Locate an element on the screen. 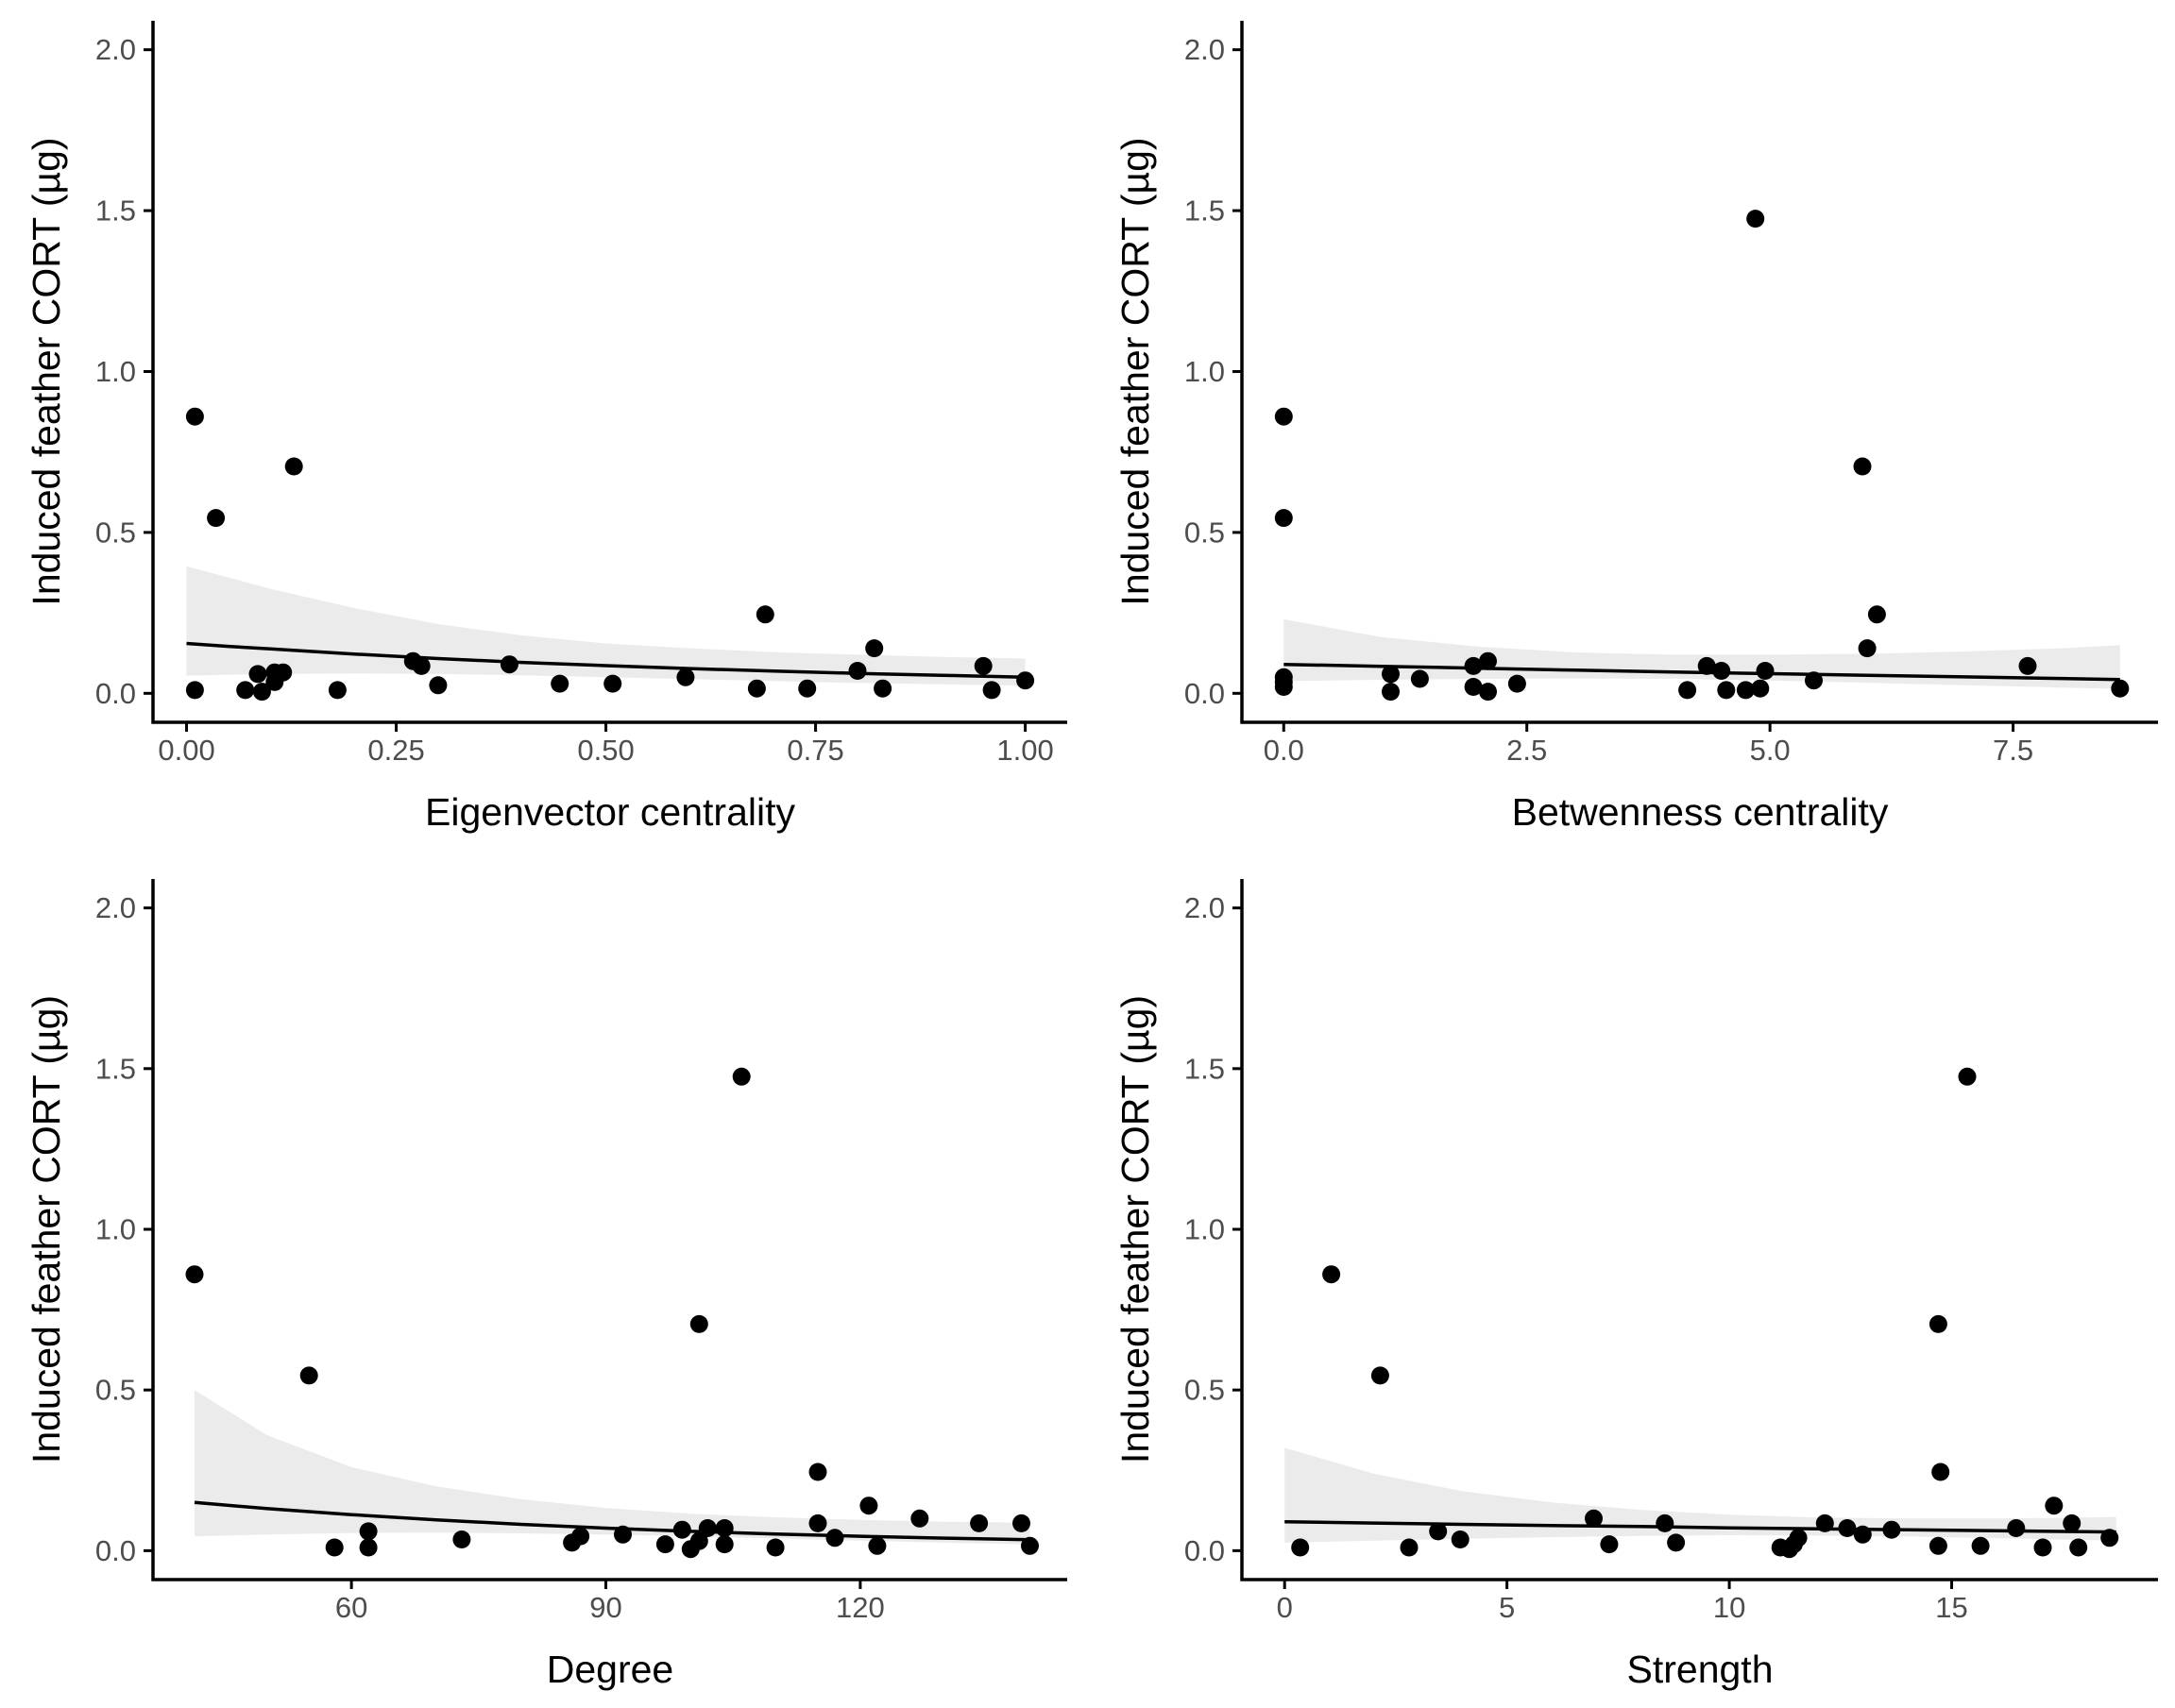 The image size is (2175, 1708). x-tick-label: 5 is located at coordinates (1507, 1607).